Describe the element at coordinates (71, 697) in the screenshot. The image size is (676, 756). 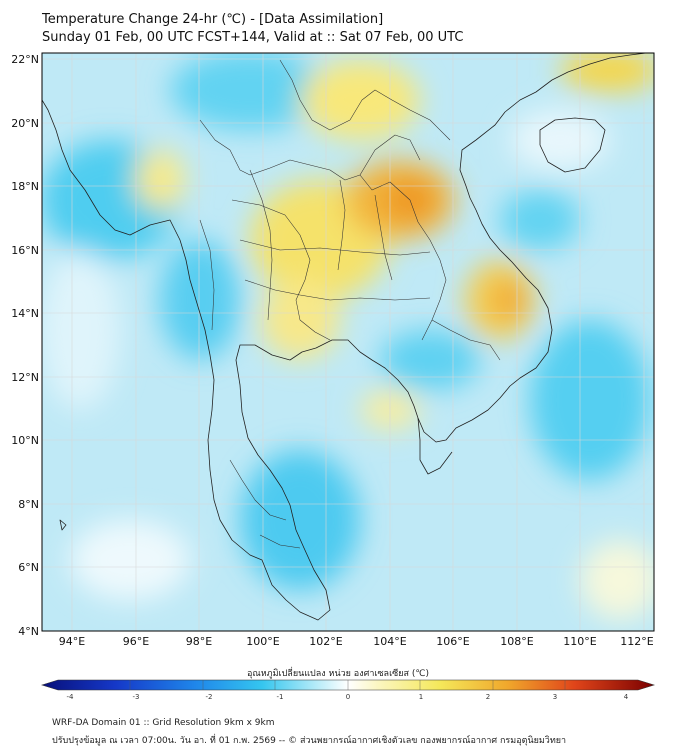
I see `colorbar-tick: -4` at that location.